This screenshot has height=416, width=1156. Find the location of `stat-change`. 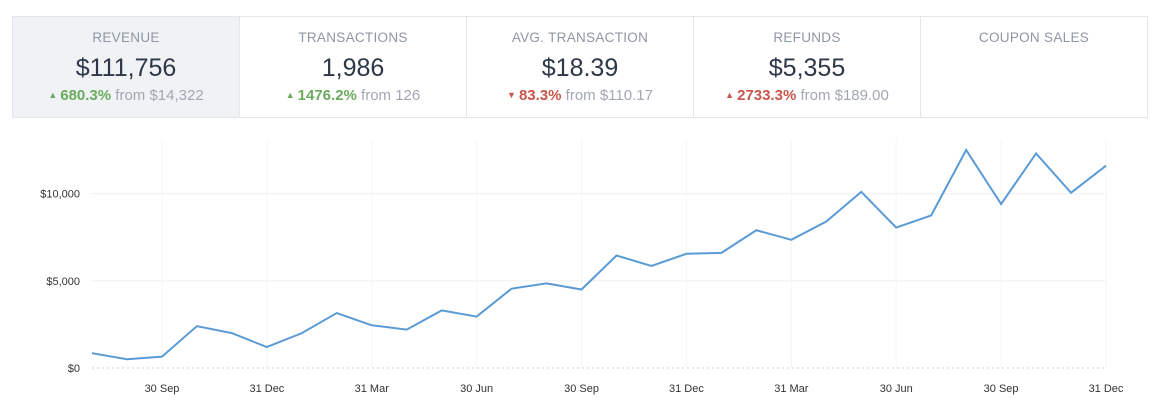

stat-change is located at coordinates (1034, 97).